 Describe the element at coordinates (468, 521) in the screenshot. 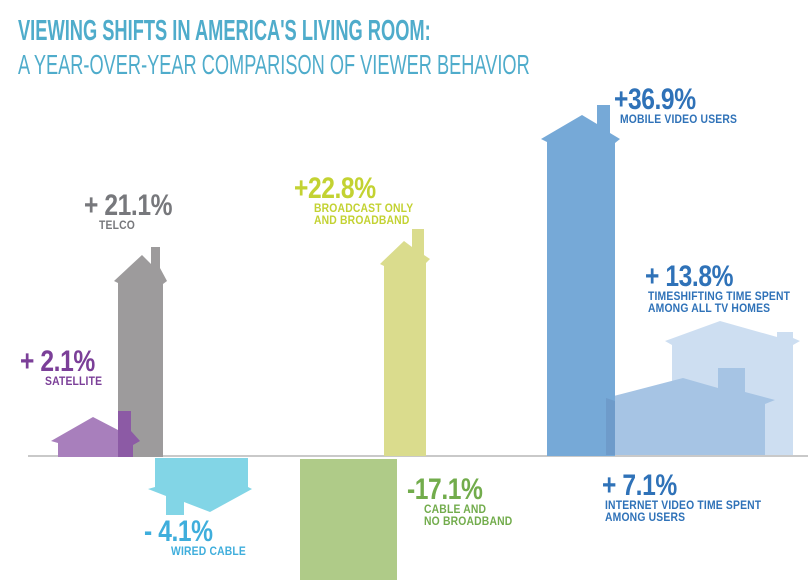

I see `cable-no-broadband-name-line2: NO BROADBAND` at that location.